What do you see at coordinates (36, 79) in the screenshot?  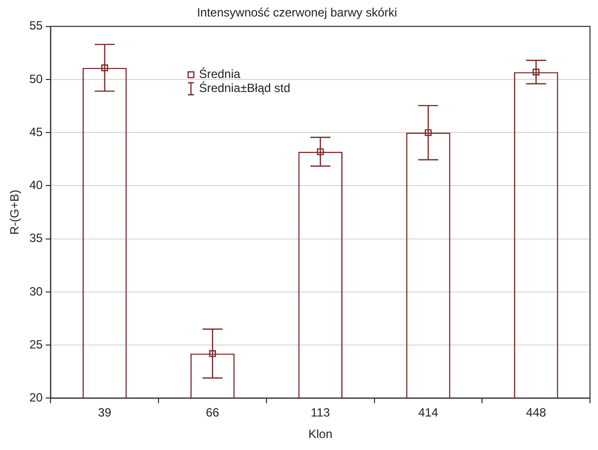 I see `y-tick-label: 50` at bounding box center [36, 79].